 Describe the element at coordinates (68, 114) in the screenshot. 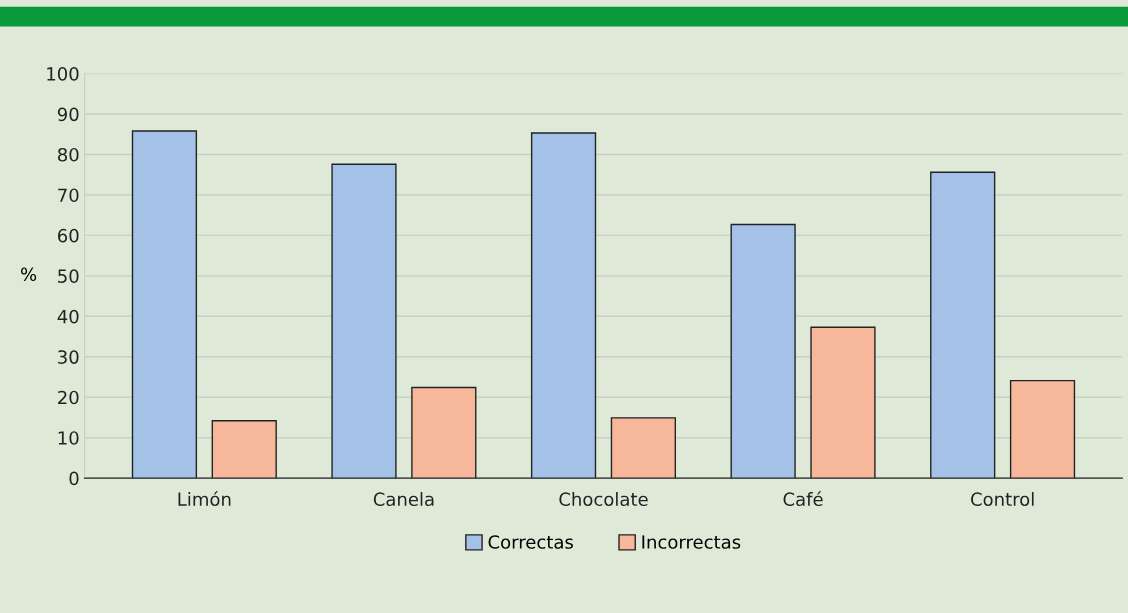

I see `y-tick-label: 90` at that location.